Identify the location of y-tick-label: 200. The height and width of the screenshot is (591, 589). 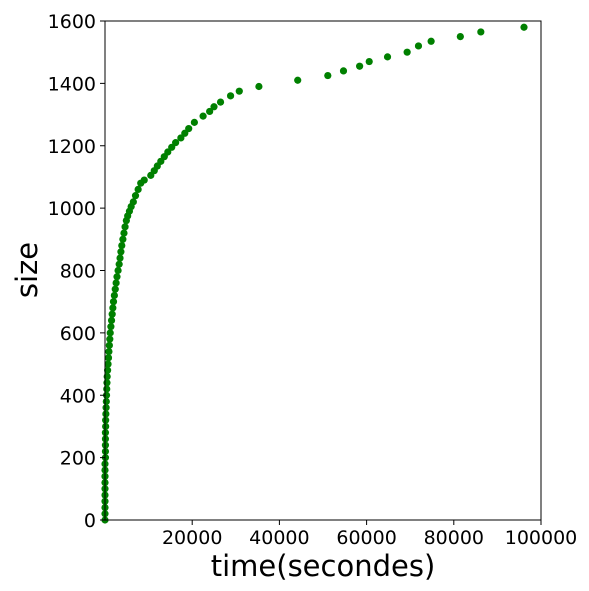
(78, 459).